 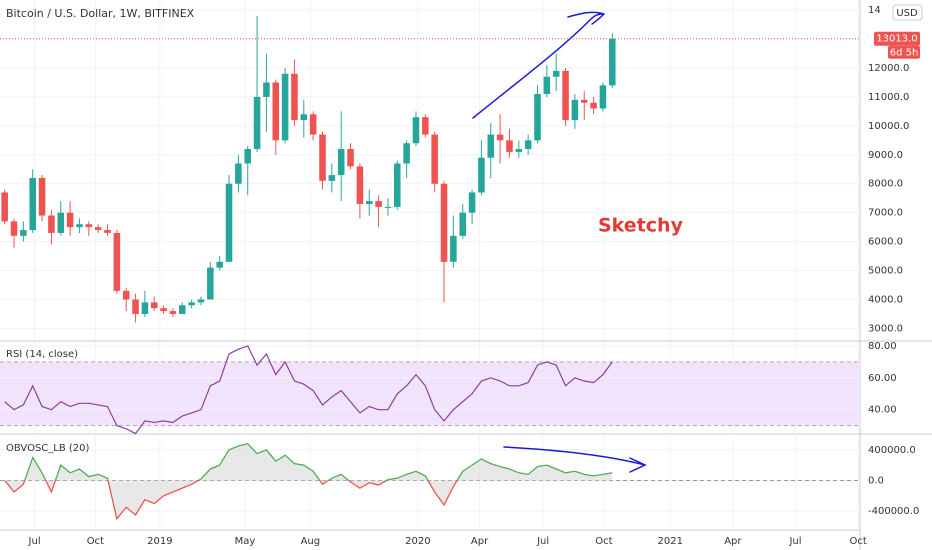 I want to click on y-tick-label: 60.00, so click(x=882, y=378).